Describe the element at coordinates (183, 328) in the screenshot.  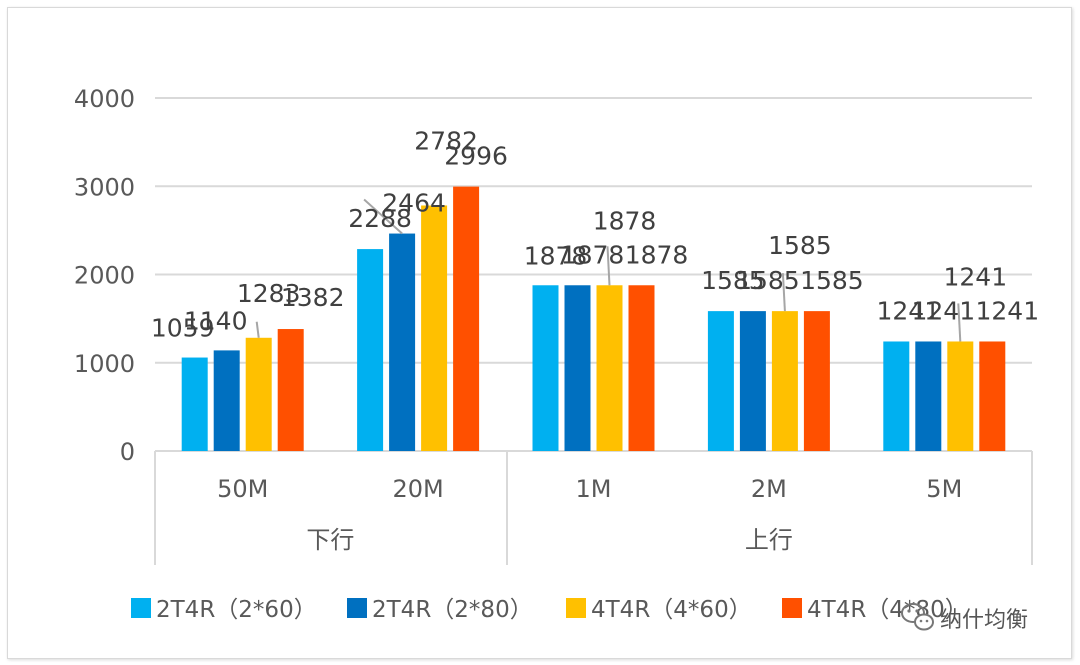
I see `data-label: 1059` at that location.